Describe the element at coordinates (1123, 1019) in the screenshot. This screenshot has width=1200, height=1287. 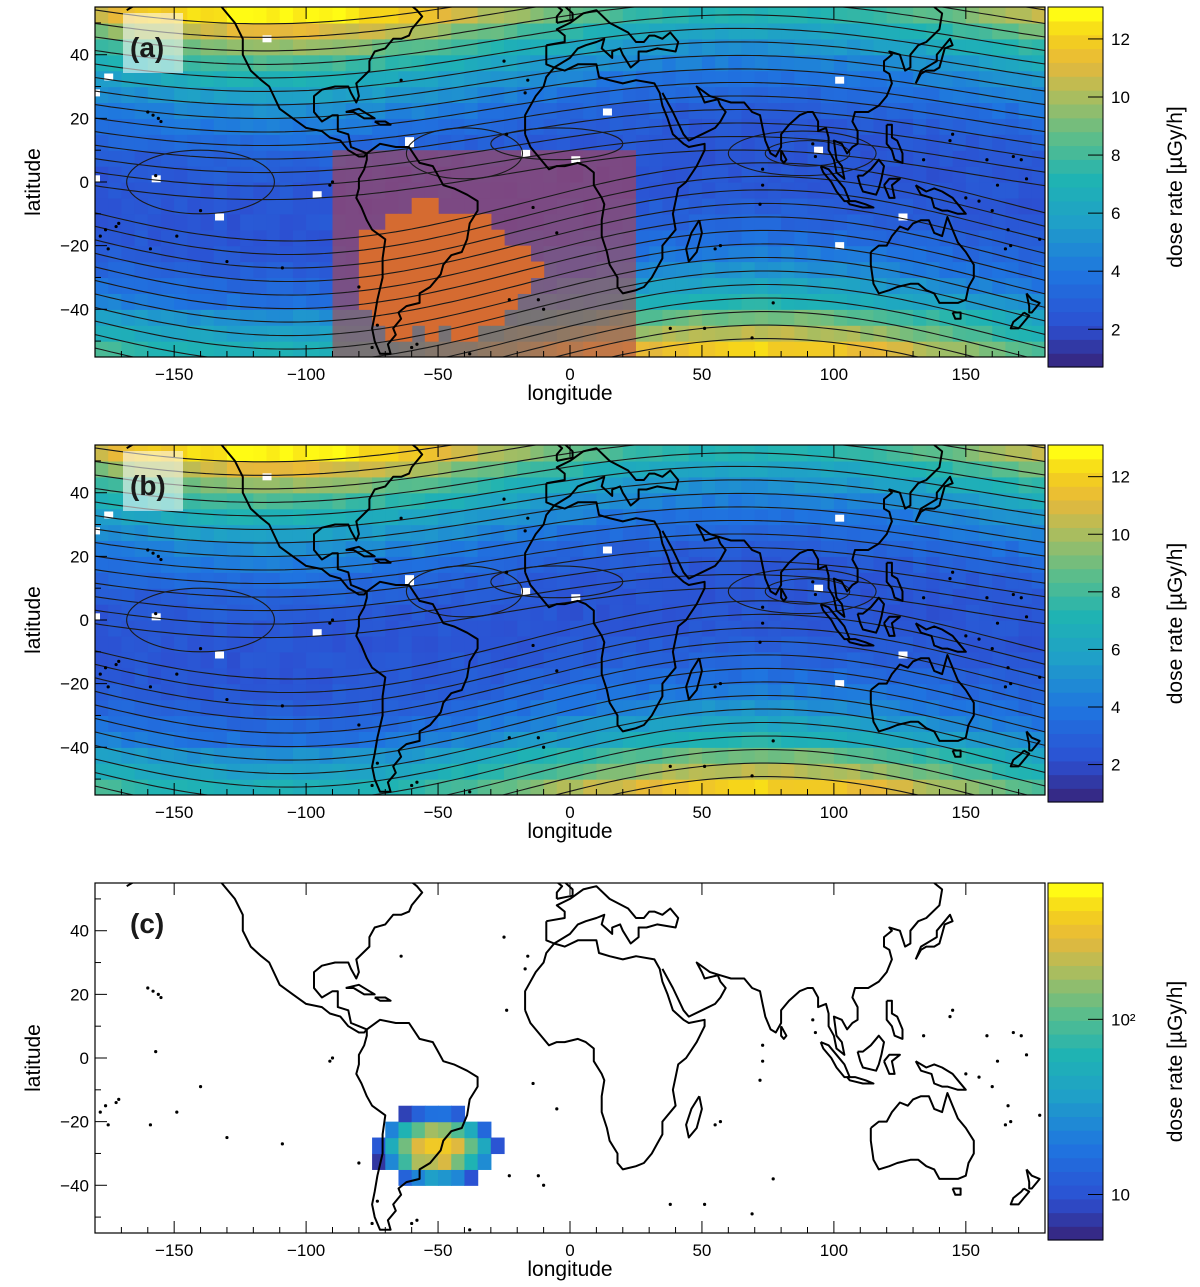
I see `colorbar-tick-label: 10²` at that location.